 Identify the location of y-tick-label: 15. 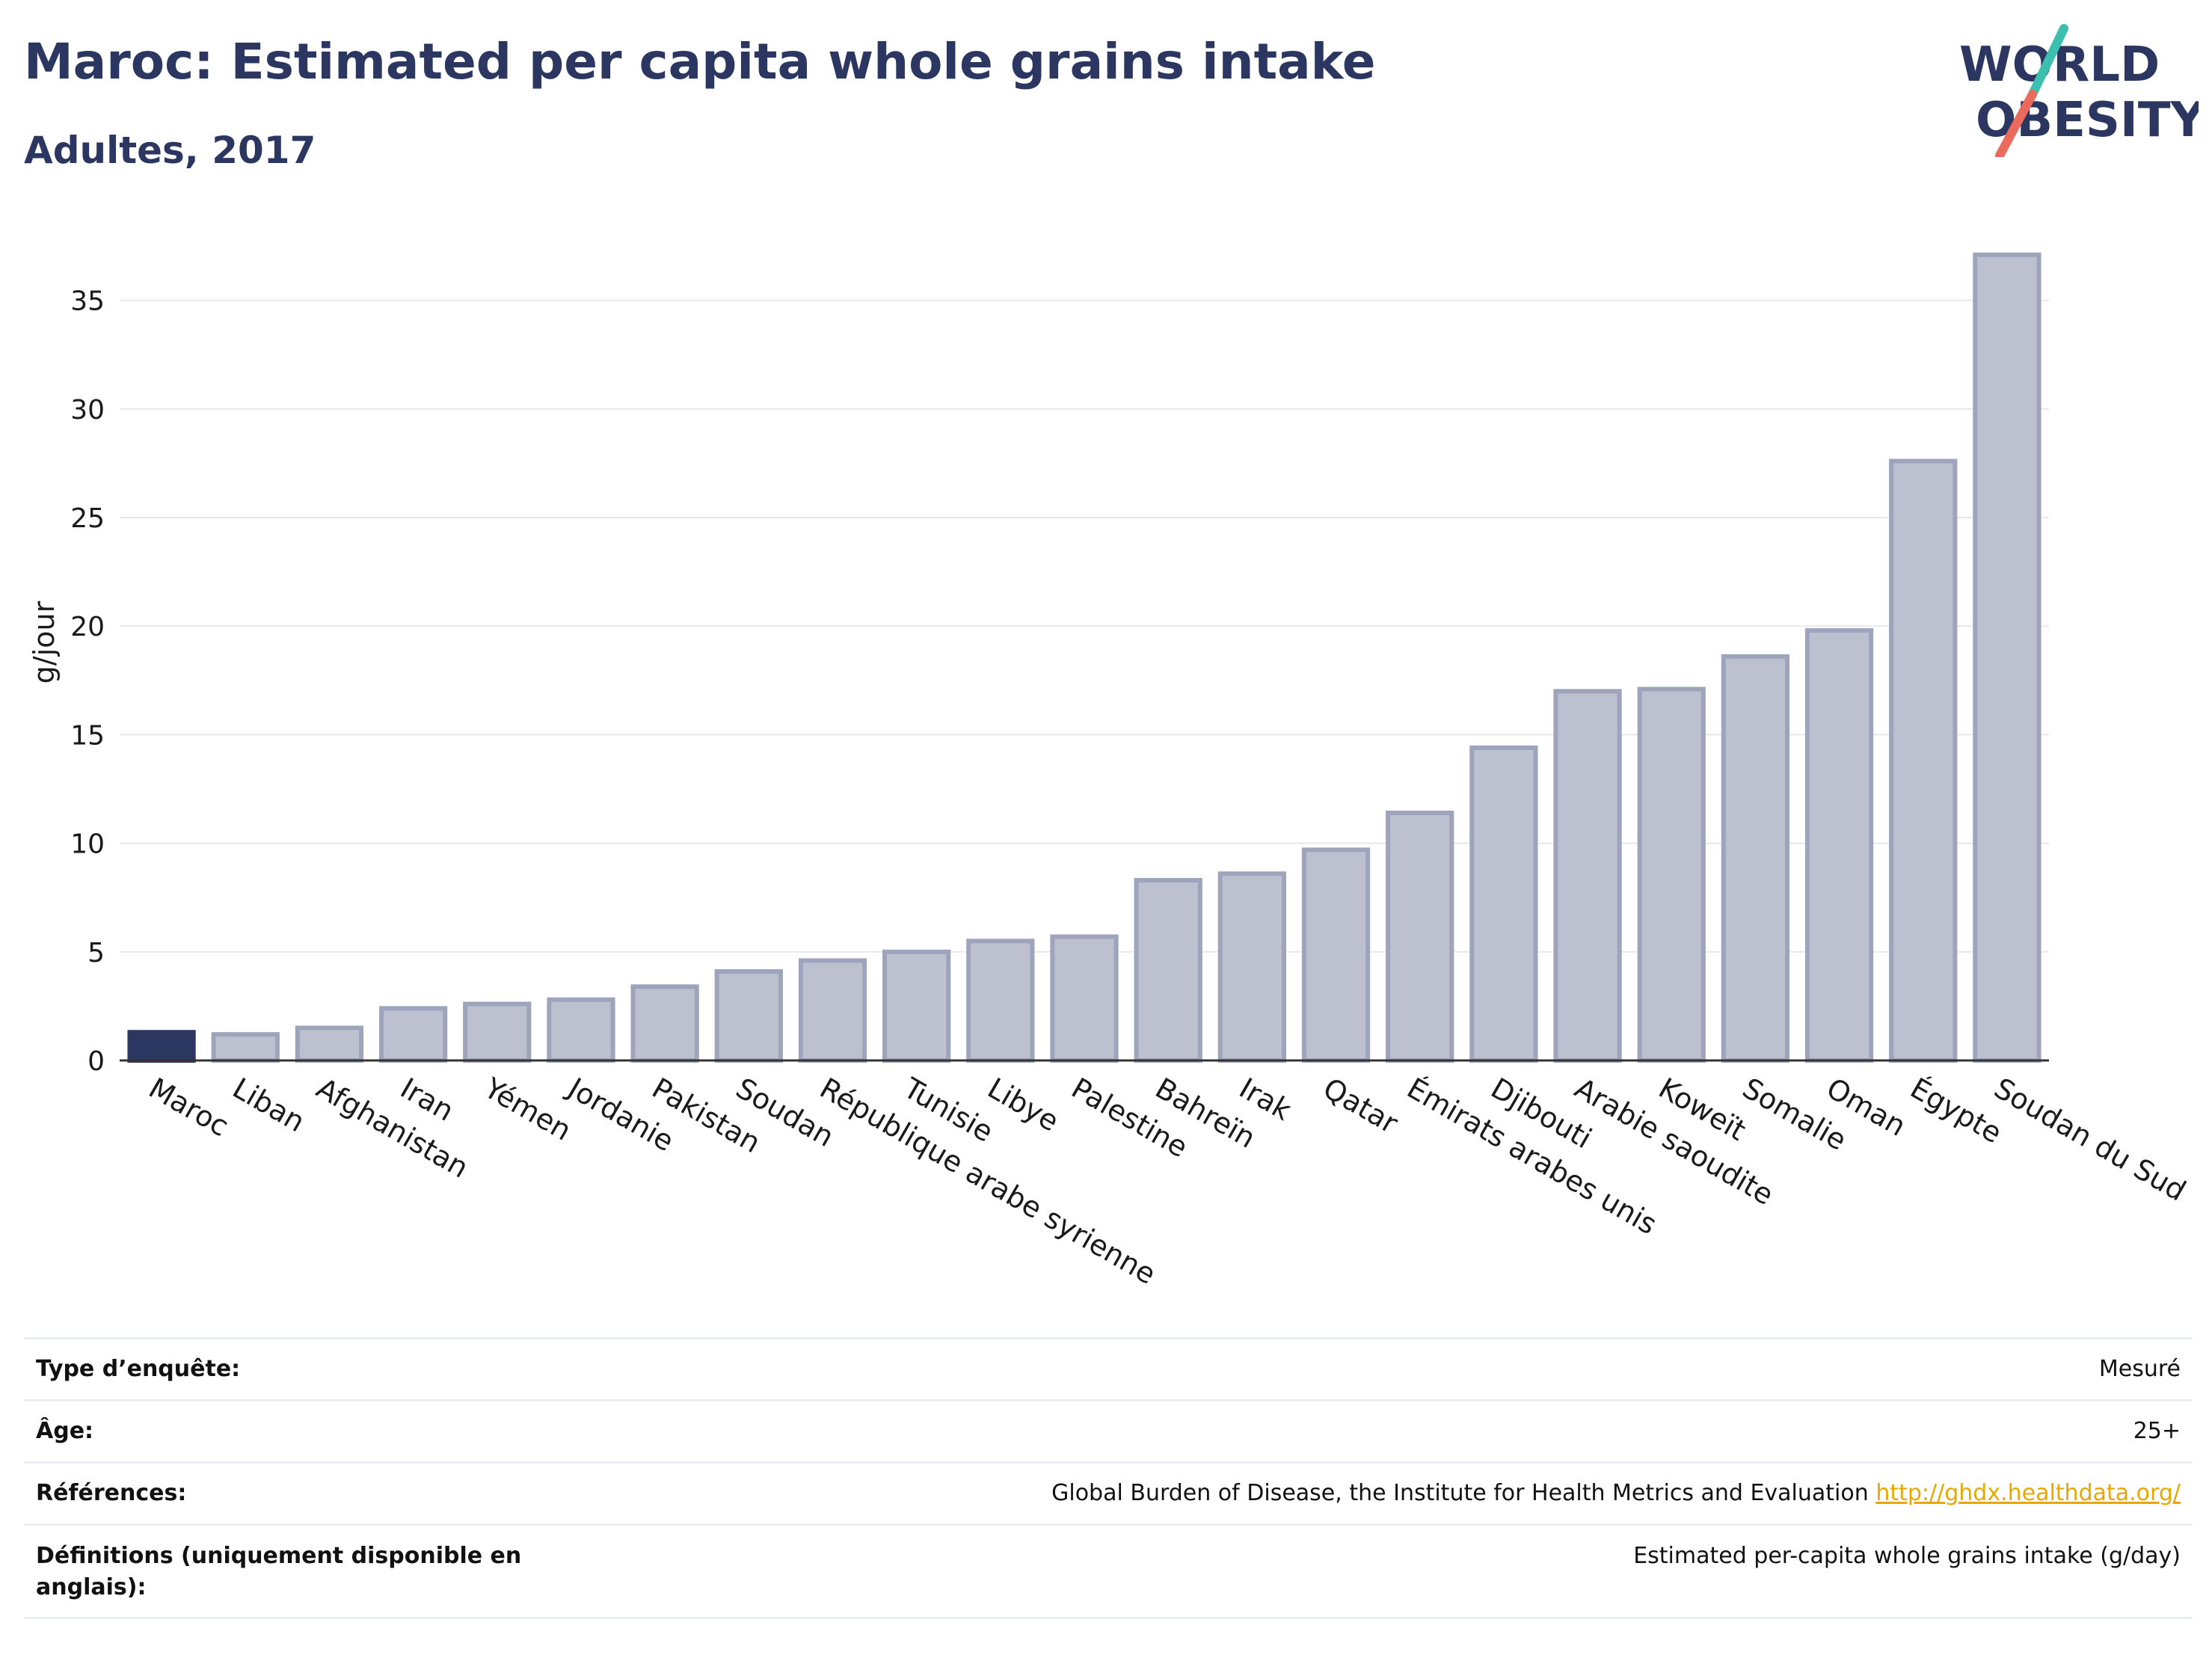
(87, 735).